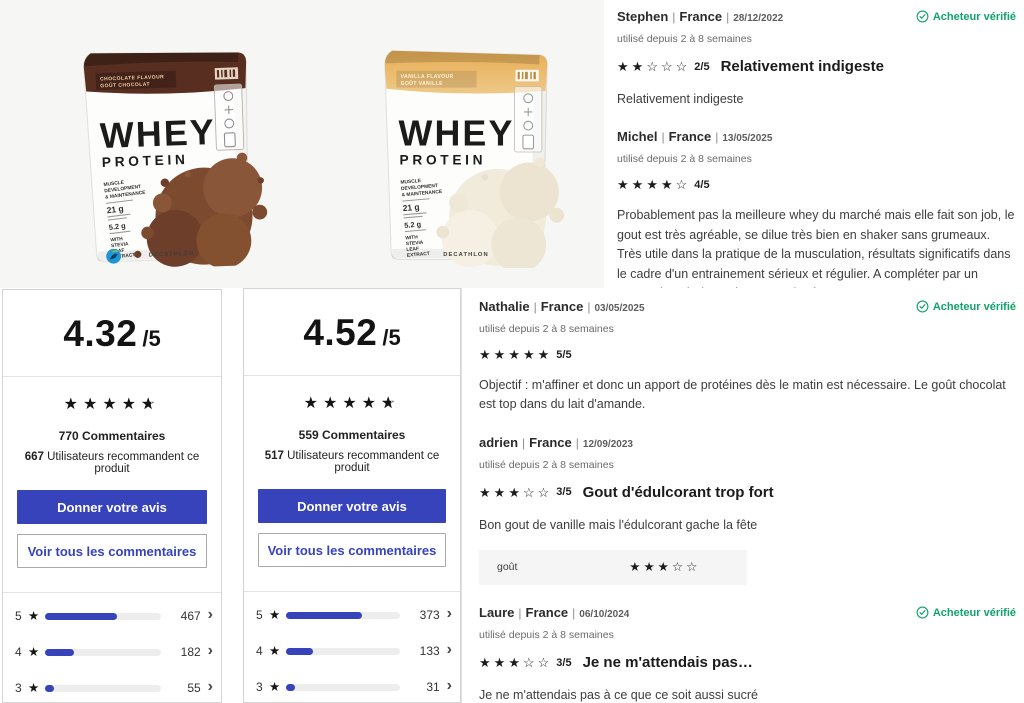  Describe the element at coordinates (422, 83) in the screenshot. I see `svg-text: GOÛT VANILLE` at that location.